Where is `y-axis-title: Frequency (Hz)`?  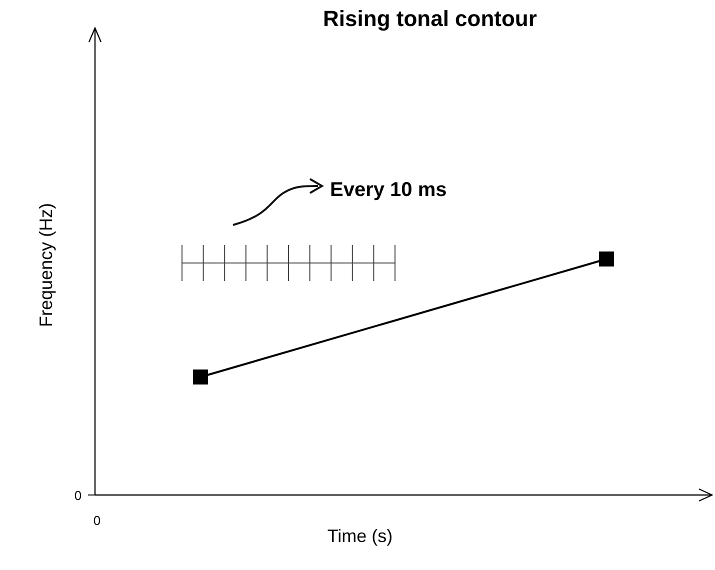
y-axis-title: Frequency (Hz) is located at coordinates (46, 265).